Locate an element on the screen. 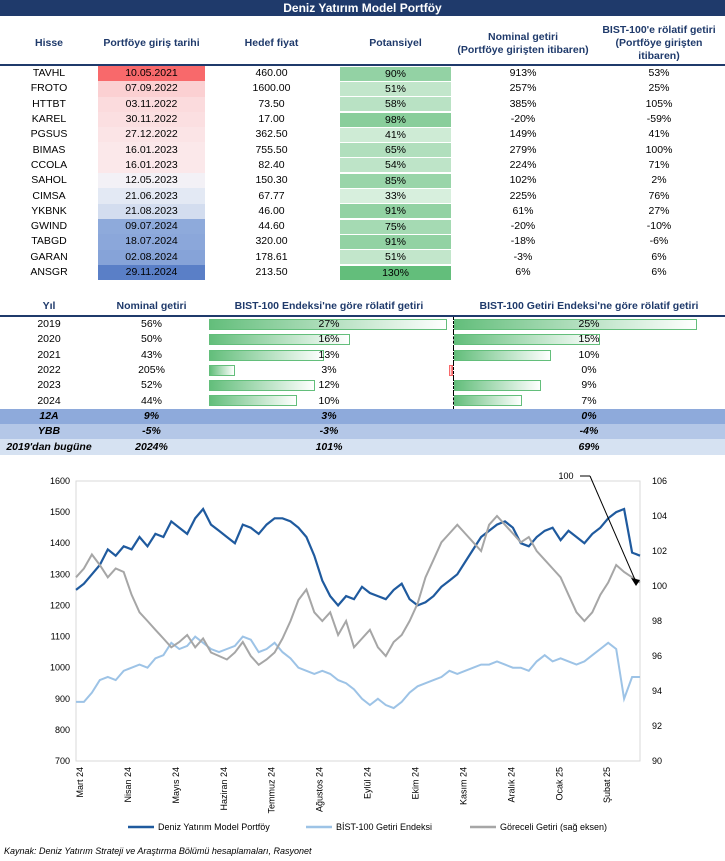 This screenshot has height=861, width=725. cell-rel-getiri: 25% is located at coordinates (589, 324).